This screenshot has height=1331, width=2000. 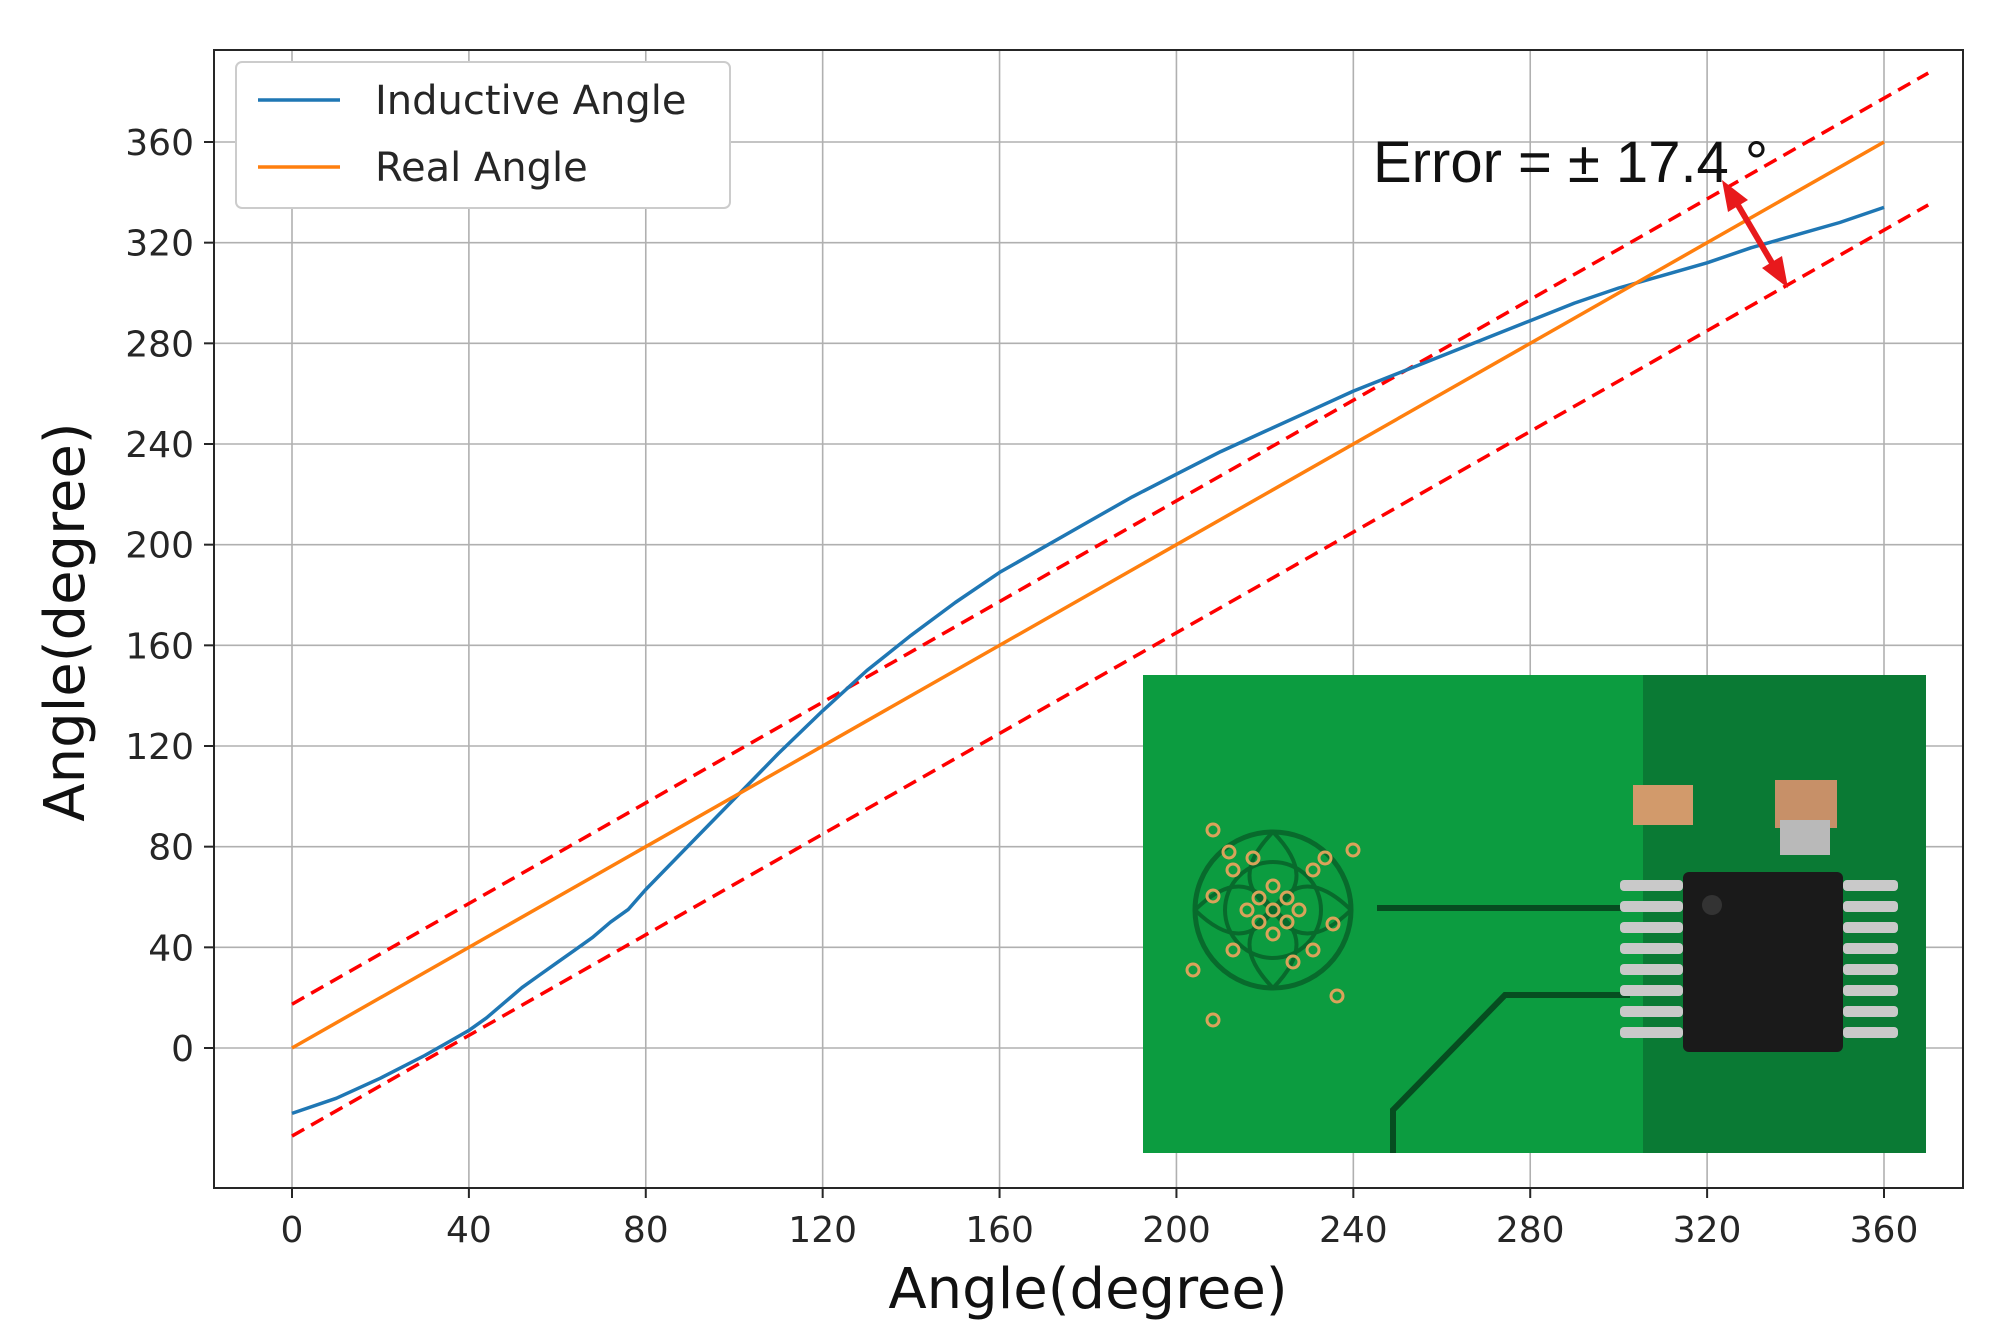 I want to click on chip-pins, so click(x=1759, y=959).